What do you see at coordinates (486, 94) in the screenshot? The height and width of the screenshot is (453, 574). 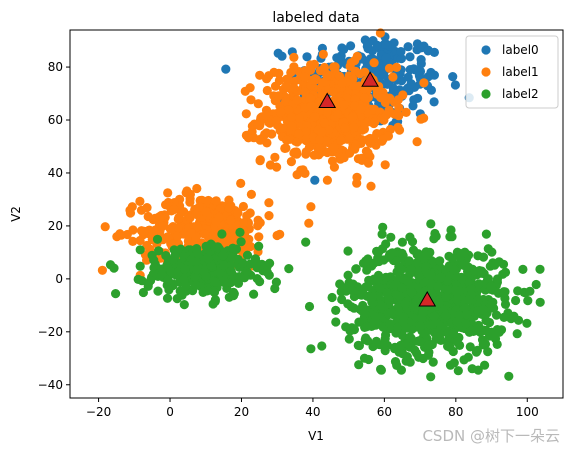 I see `legend-marker-label2` at bounding box center [486, 94].